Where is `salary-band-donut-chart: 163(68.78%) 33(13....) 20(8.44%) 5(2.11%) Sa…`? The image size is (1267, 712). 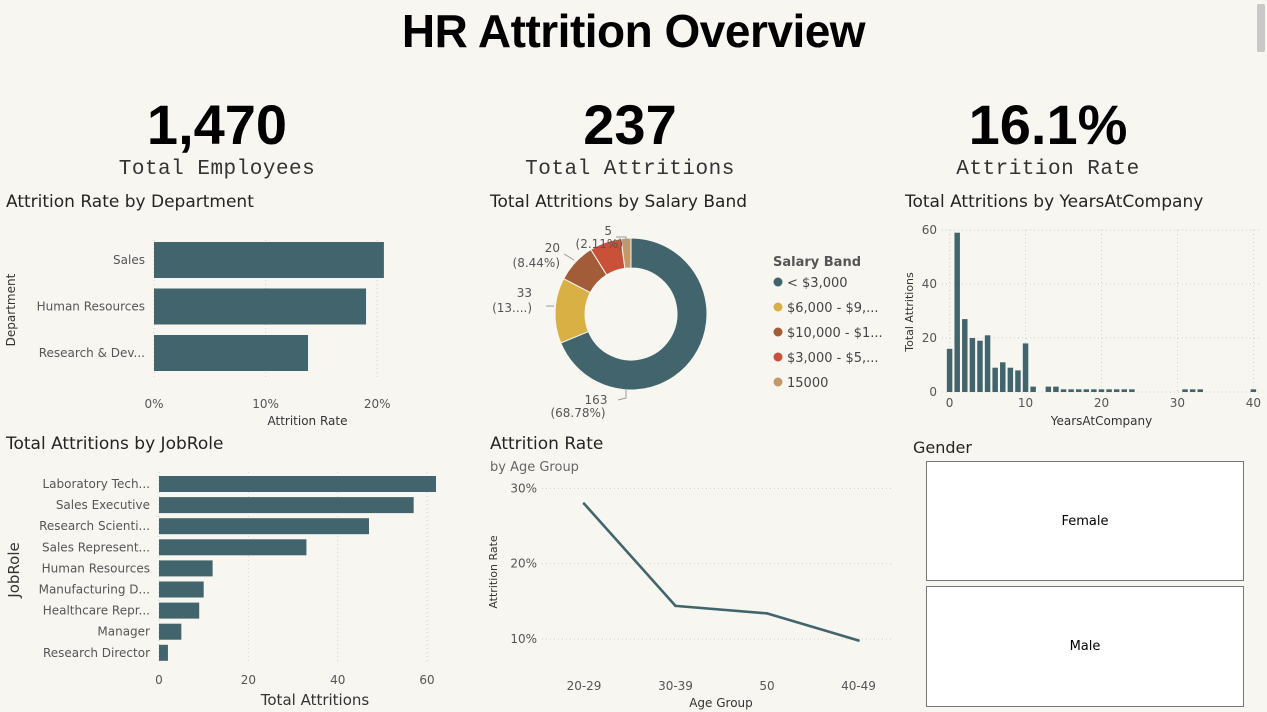
salary-band-donut-chart: 163(68.78%) 33(13....) 20(8.44%) 5(2.11%) Sa… is located at coordinates (687, 322).